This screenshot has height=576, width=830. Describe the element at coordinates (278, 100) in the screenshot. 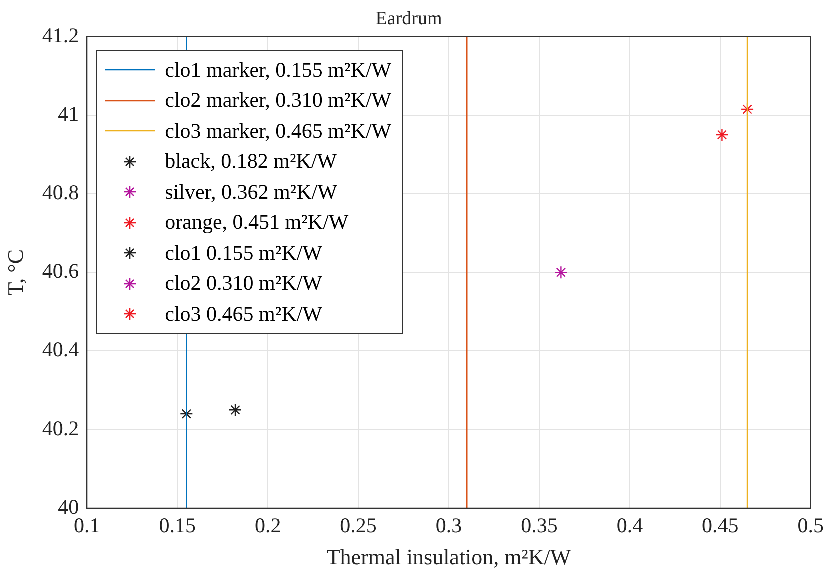

I see `legend-label: clo2 marker, 0.310 m²K/W` at that location.